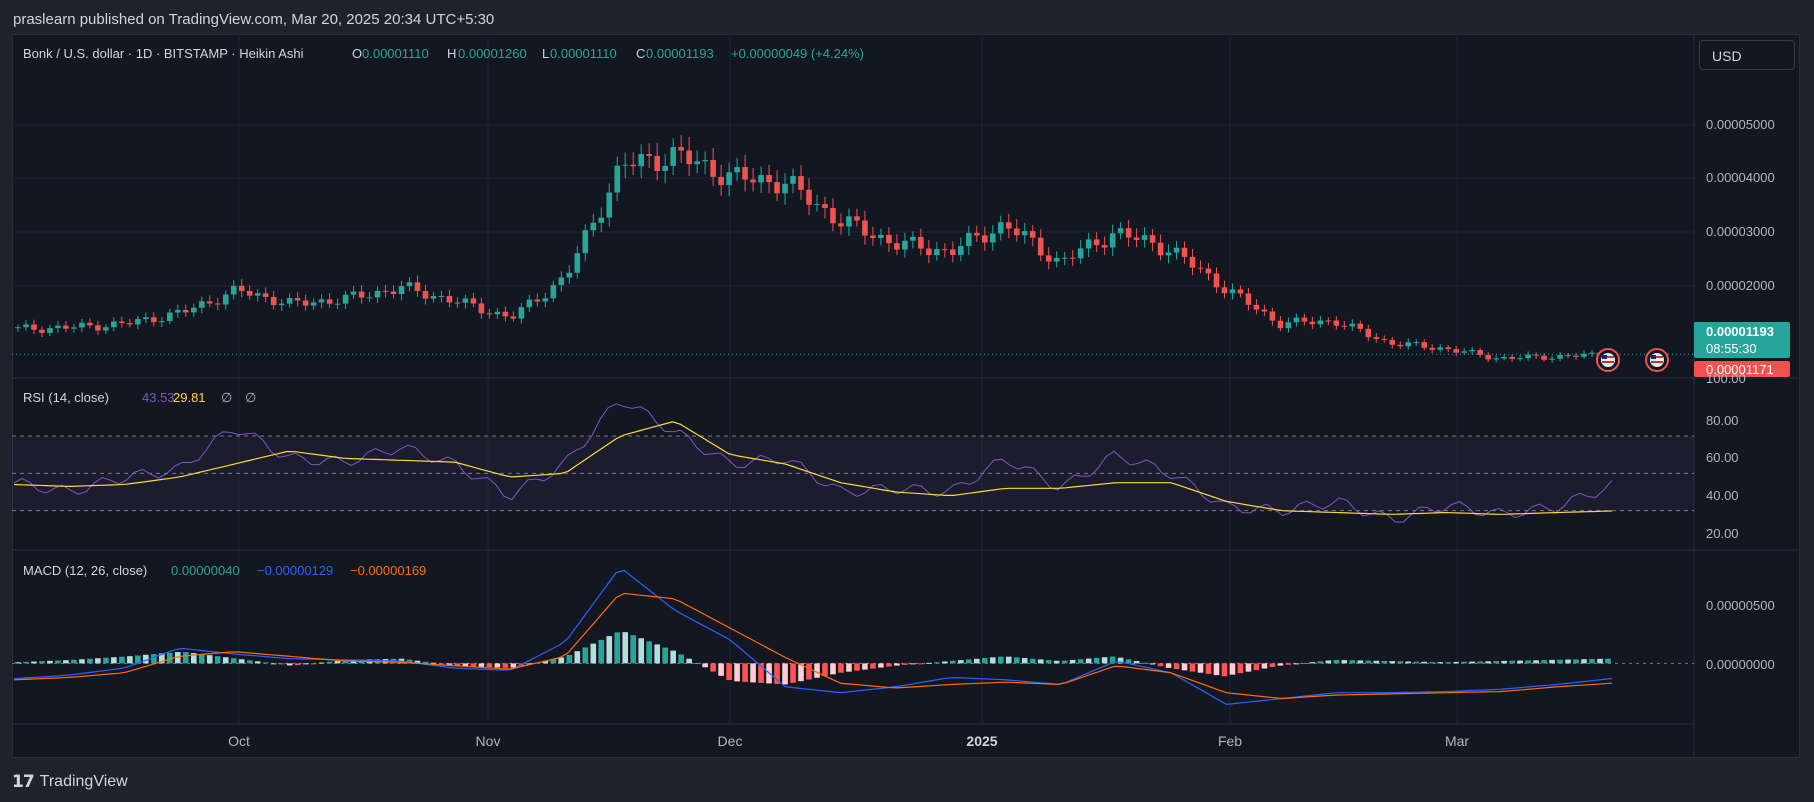  Describe the element at coordinates (813, 468) in the screenshot. I see `rsi-ma-line` at that location.